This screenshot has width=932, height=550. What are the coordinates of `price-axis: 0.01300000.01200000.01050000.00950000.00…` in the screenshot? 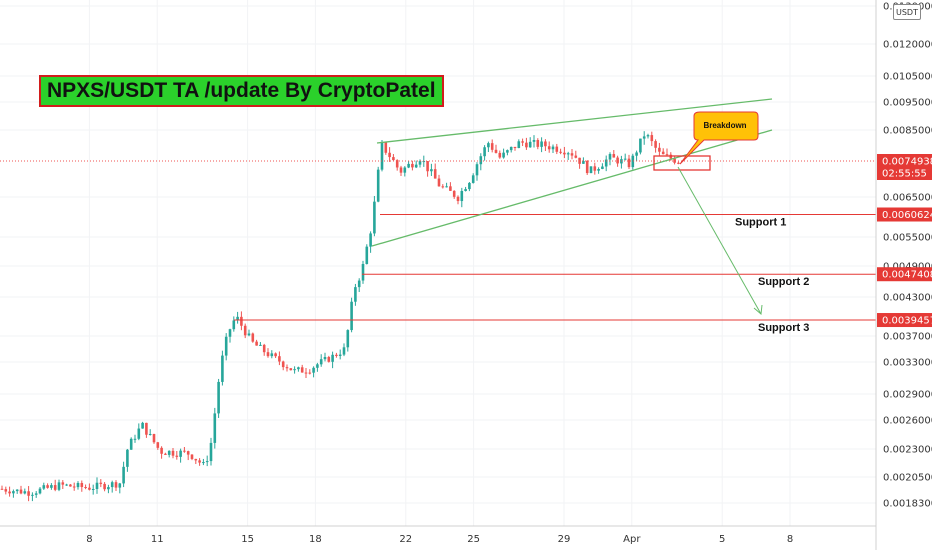 It's located at (907, 256).